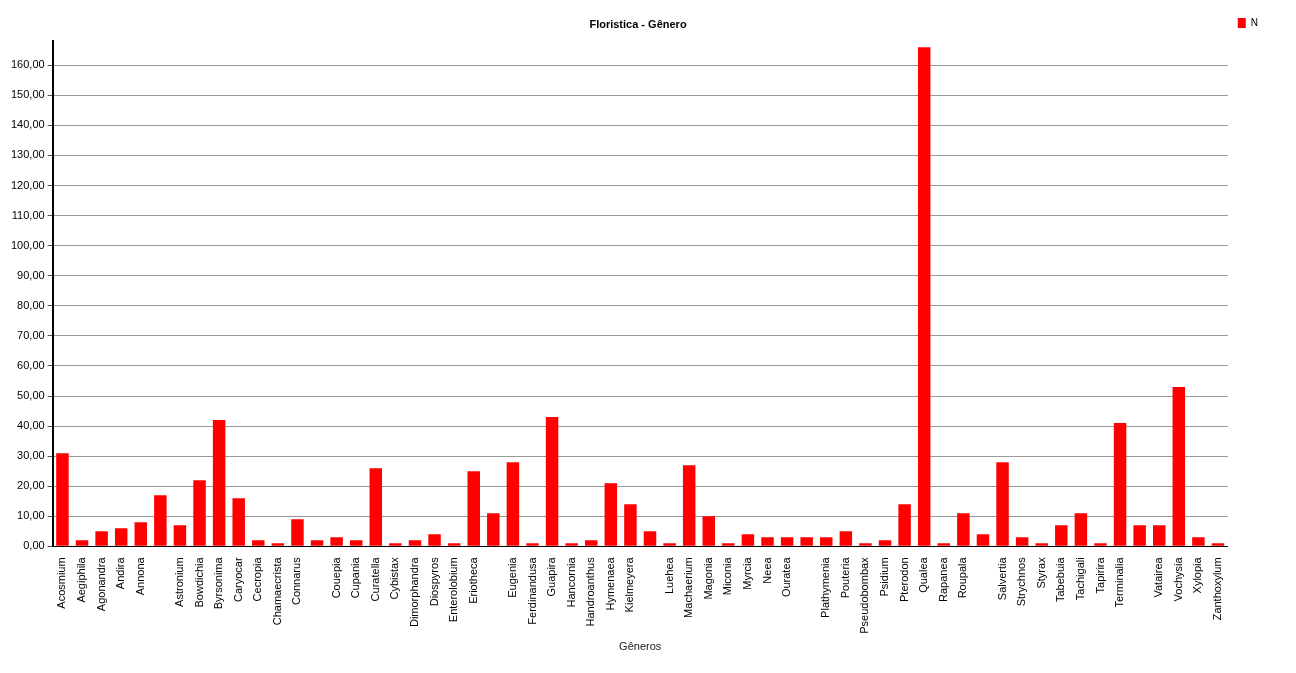 This screenshot has height=673, width=1296. What do you see at coordinates (31, 425) in the screenshot?
I see `y-tick-label: 40,00` at bounding box center [31, 425].